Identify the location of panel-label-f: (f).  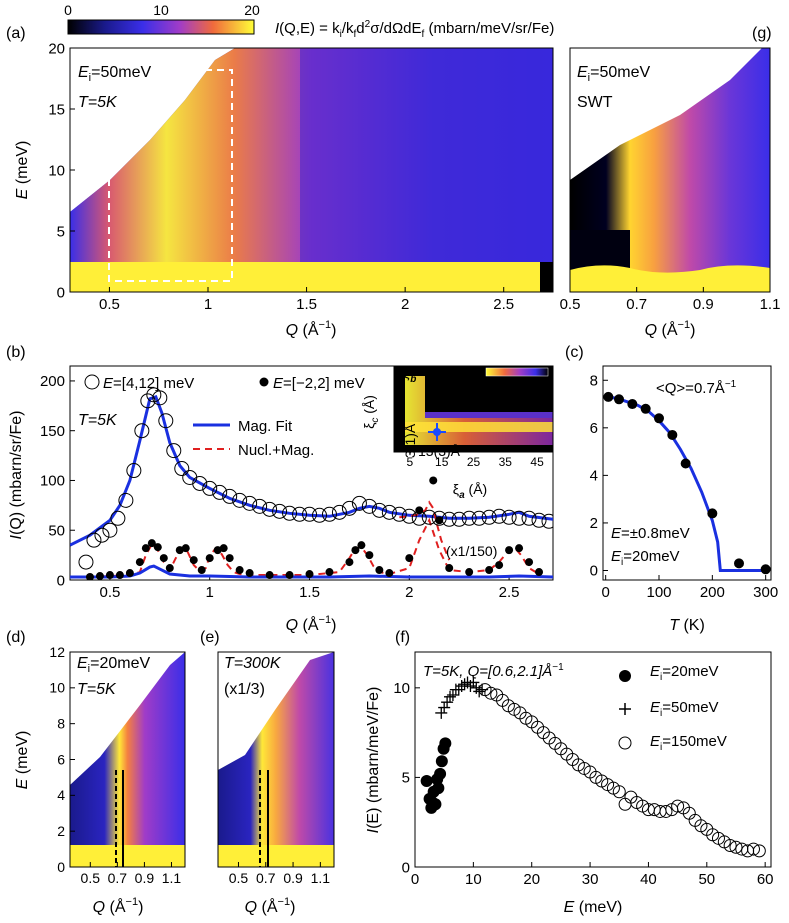
(402, 637).